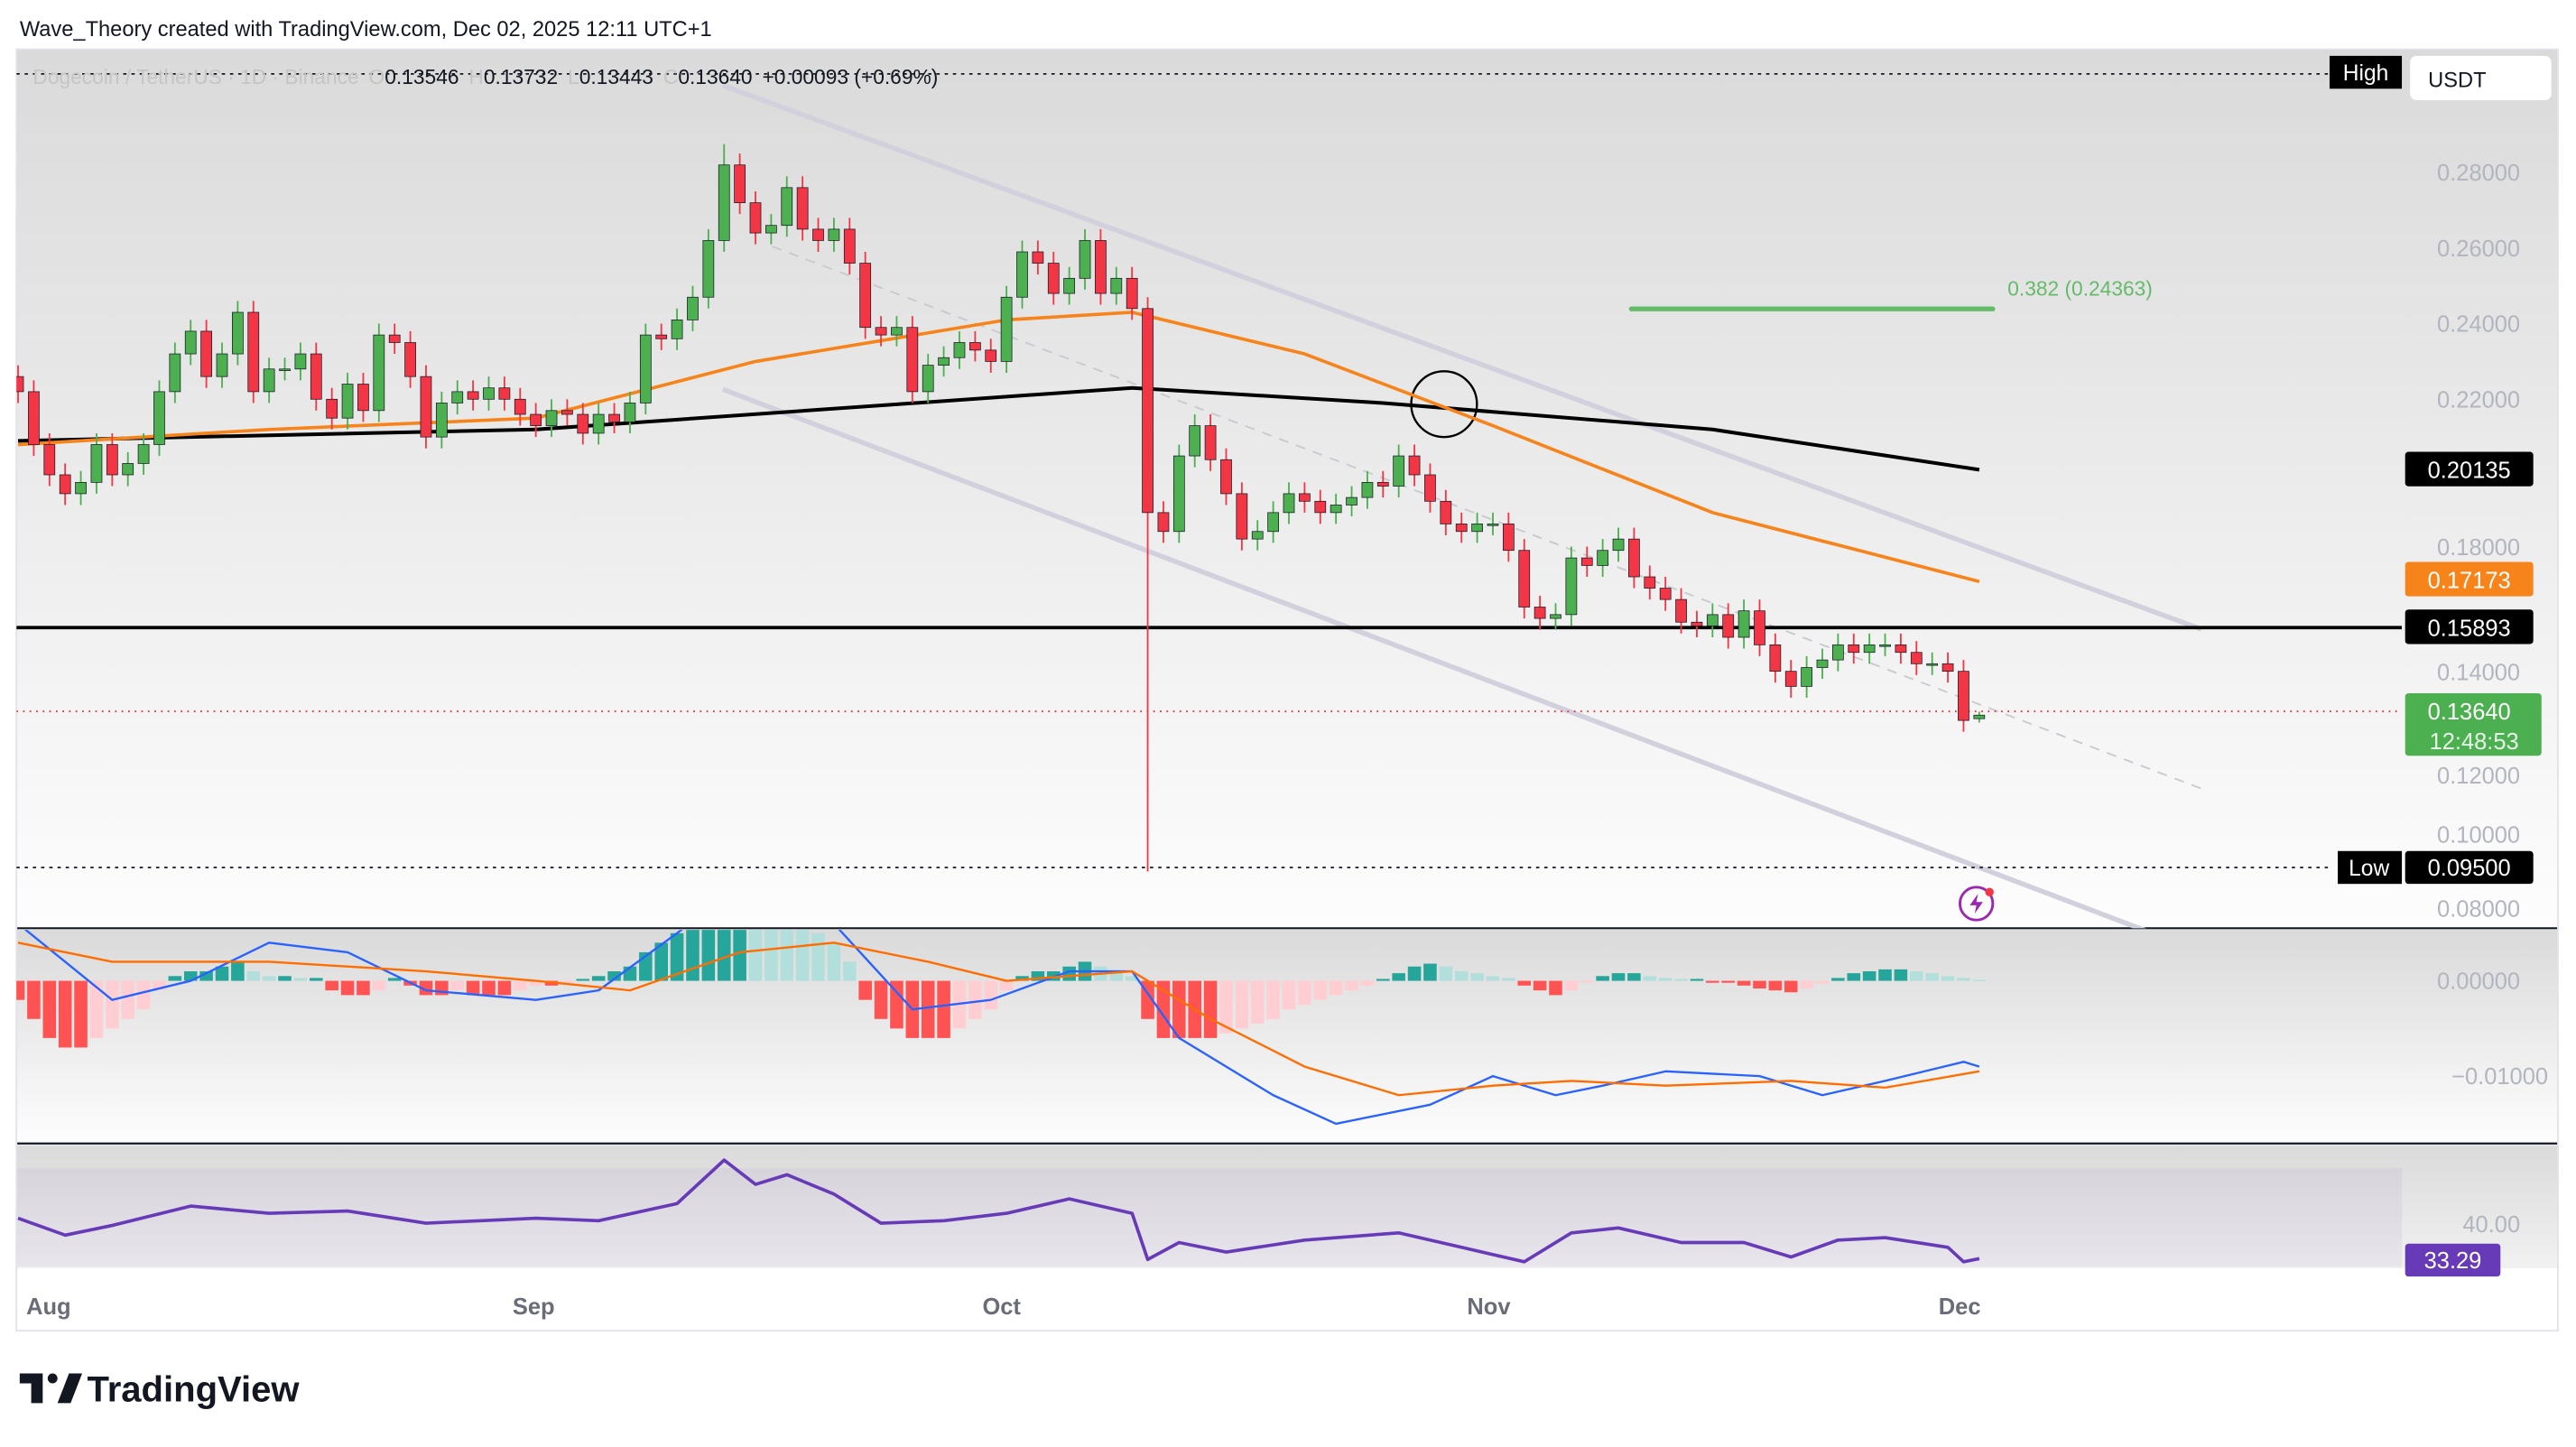 Image resolution: width=2576 pixels, height=1447 pixels. Describe the element at coordinates (2479, 982) in the screenshot. I see `macd-tick: 0.00000` at that location.